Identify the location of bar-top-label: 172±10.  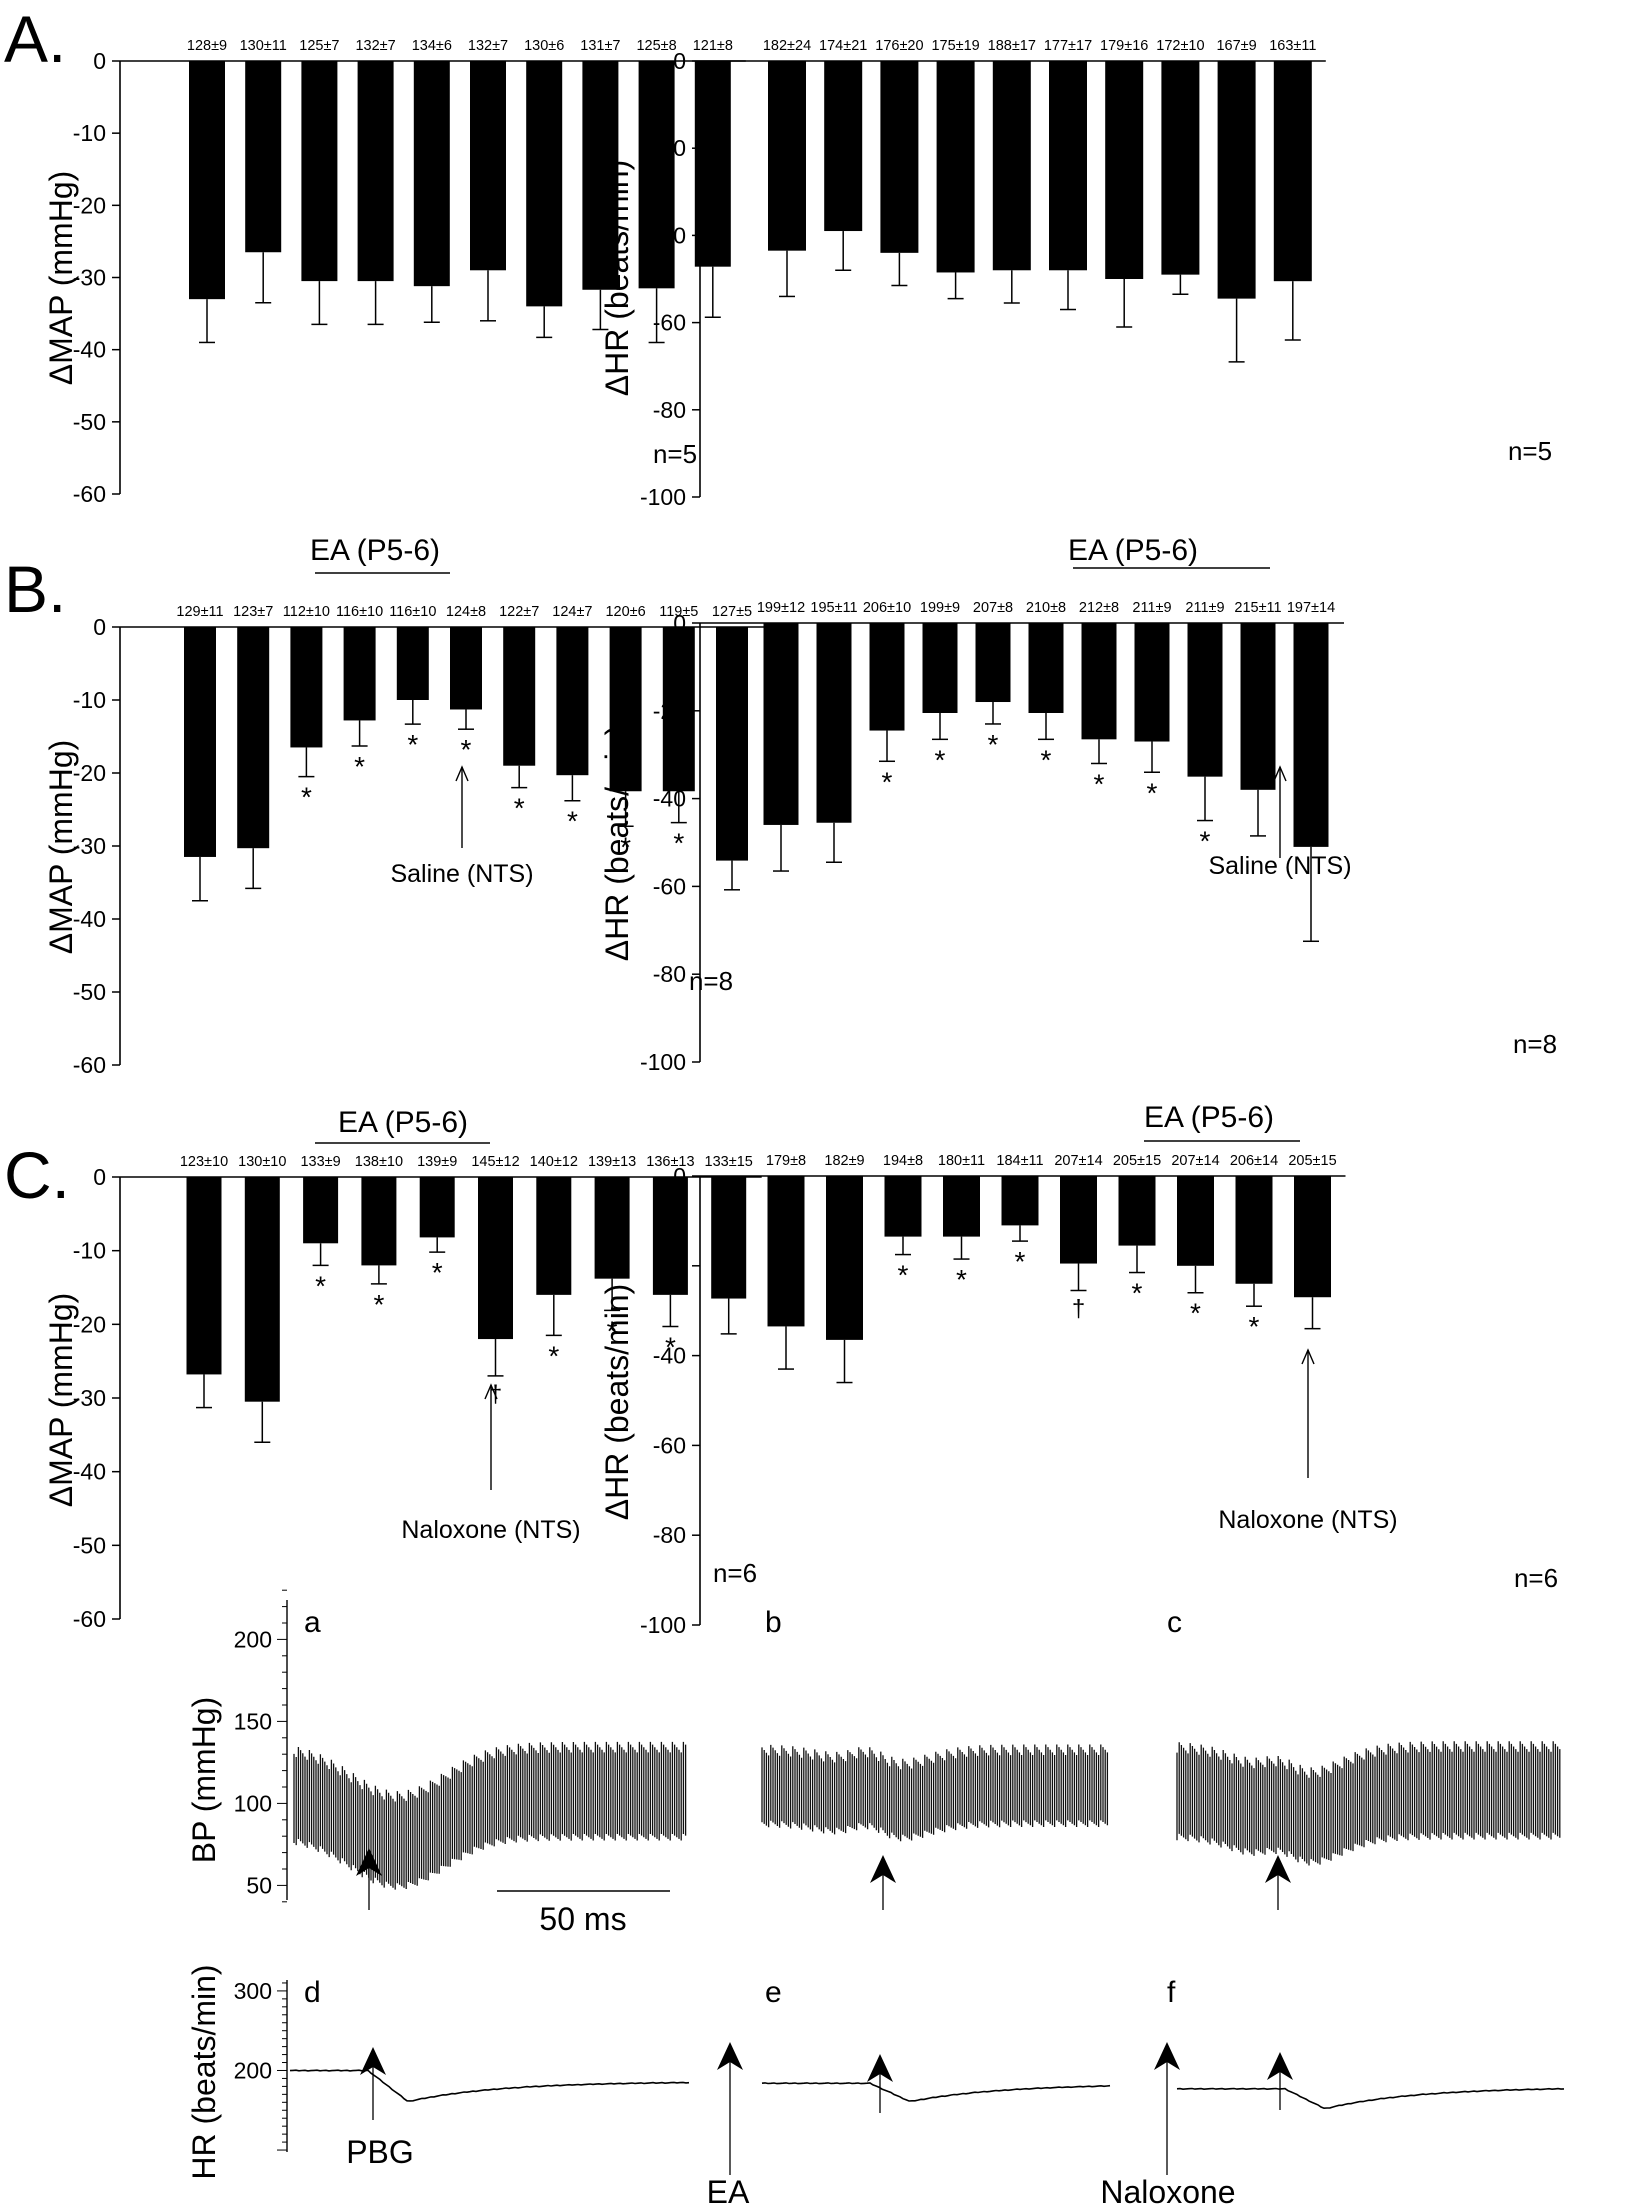
(1180, 46).